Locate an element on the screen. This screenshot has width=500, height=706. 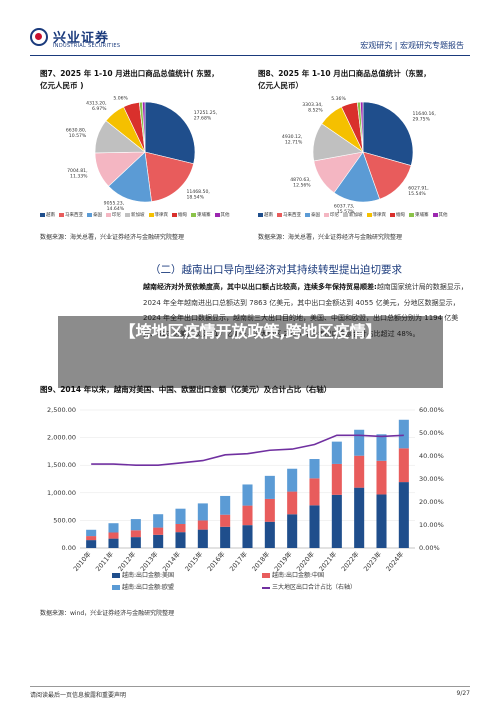
overlay-banner-text: 【垮地区疫情开放政策,跨地区疫情】 is located at coordinates (250, 331).